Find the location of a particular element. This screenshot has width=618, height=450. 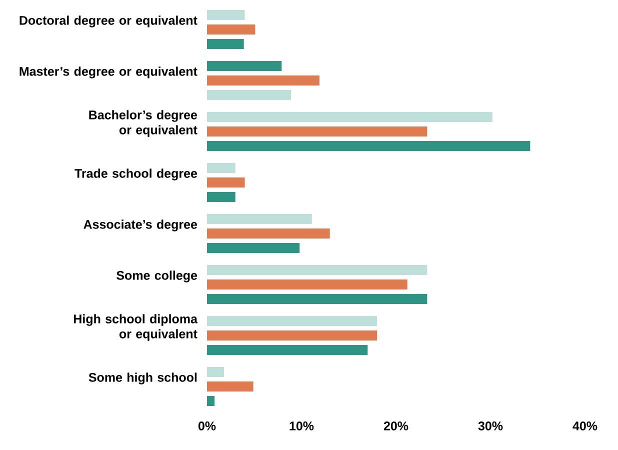

x-tick-label: 20% is located at coordinates (396, 426).